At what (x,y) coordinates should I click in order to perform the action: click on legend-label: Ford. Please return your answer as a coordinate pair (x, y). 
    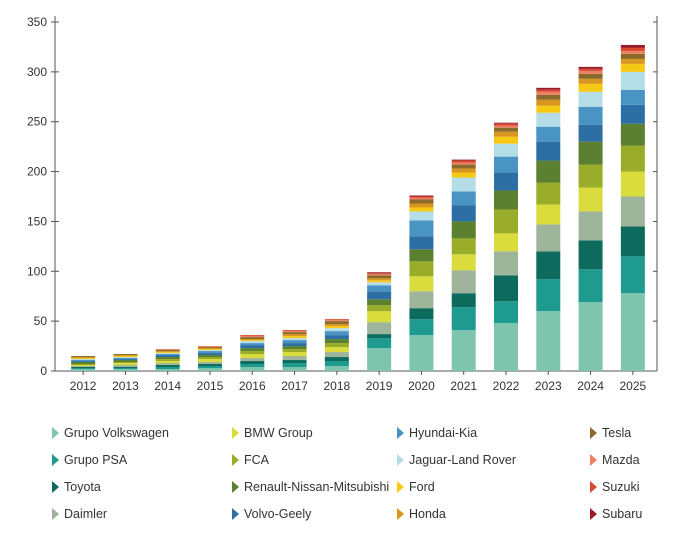
    Looking at the image, I should click on (422, 487).